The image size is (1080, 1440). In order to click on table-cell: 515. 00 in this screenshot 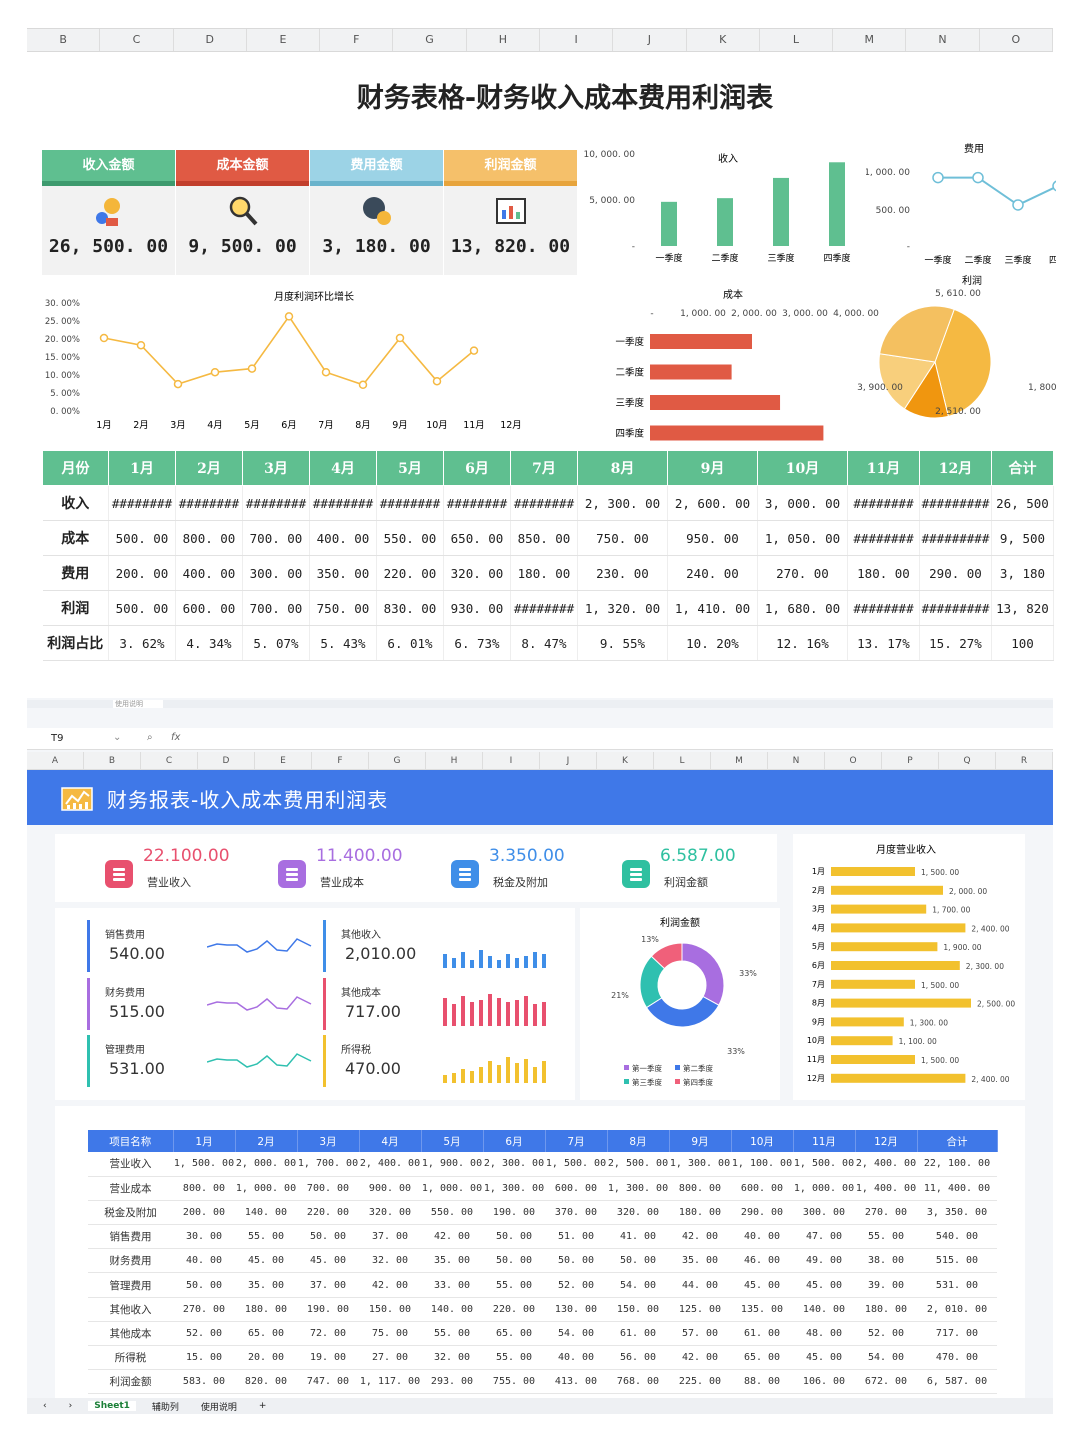, I will do `click(957, 1261)`.